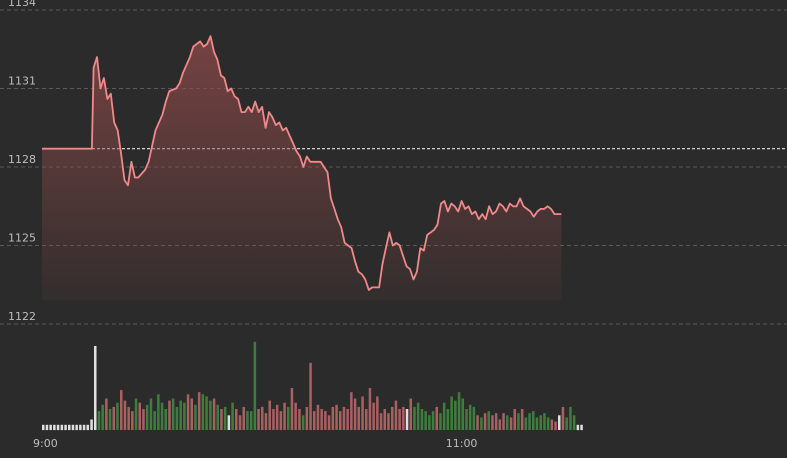  I want to click on x-tick-label: 9:00, so click(45, 443).